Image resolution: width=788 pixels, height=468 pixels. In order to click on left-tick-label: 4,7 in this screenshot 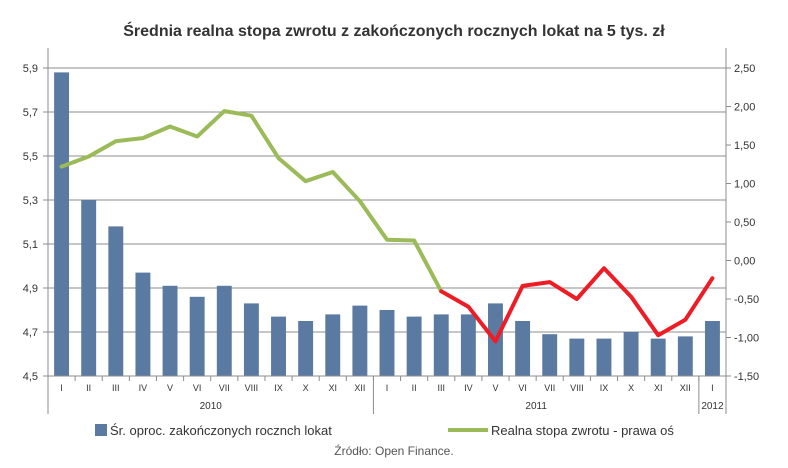, I will do `click(30, 333)`.